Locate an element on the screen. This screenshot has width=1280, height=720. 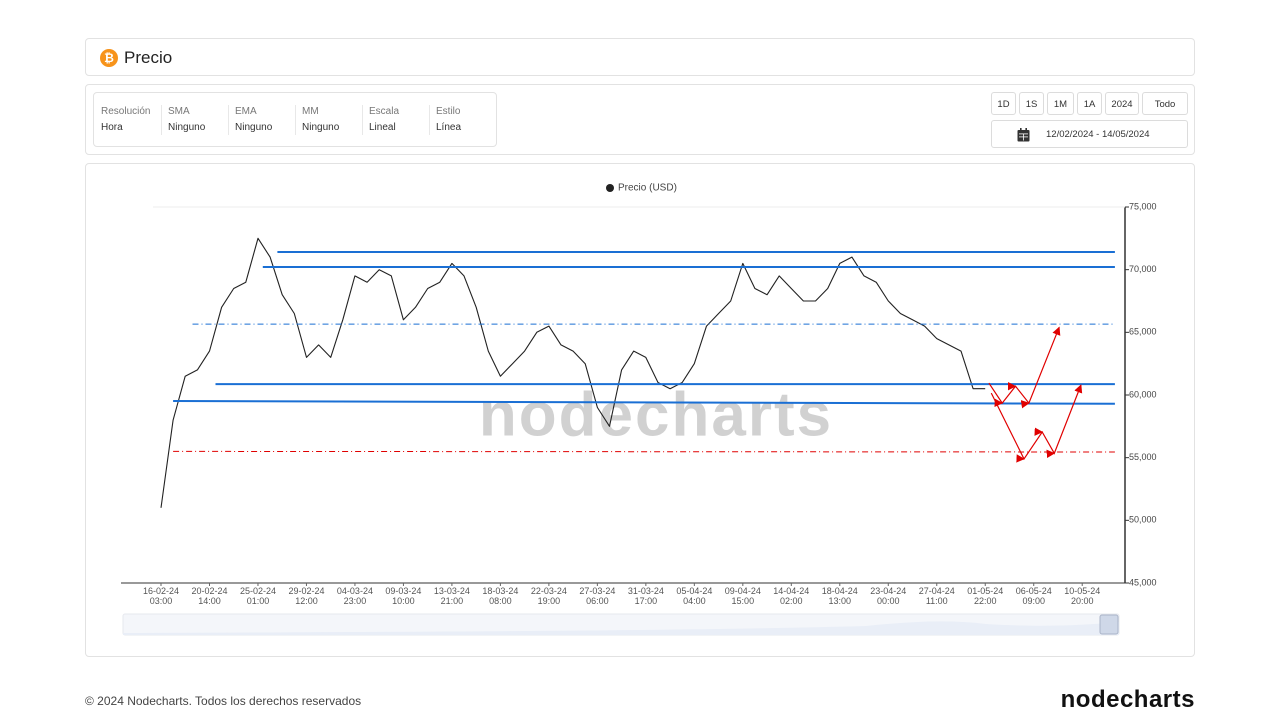
x-tick-label-line: 05-04-24 is located at coordinates (694, 591).